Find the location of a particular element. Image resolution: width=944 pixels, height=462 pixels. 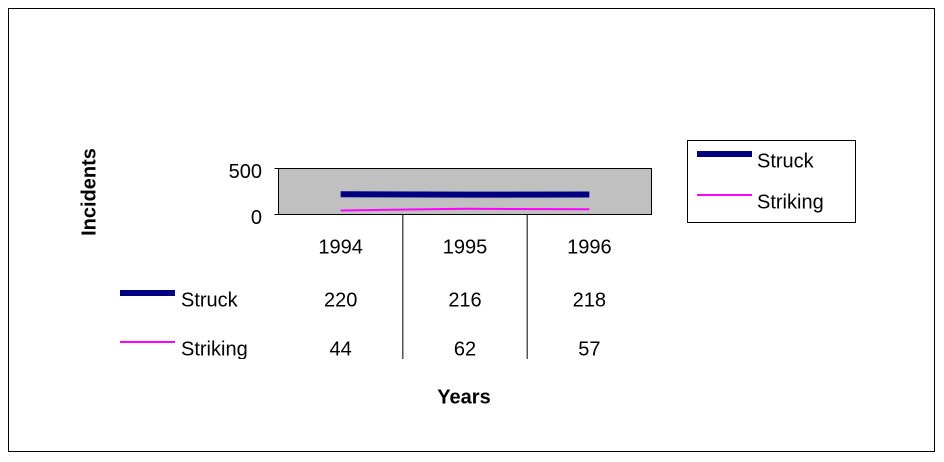

y-tick-label: 0 is located at coordinates (256, 218).